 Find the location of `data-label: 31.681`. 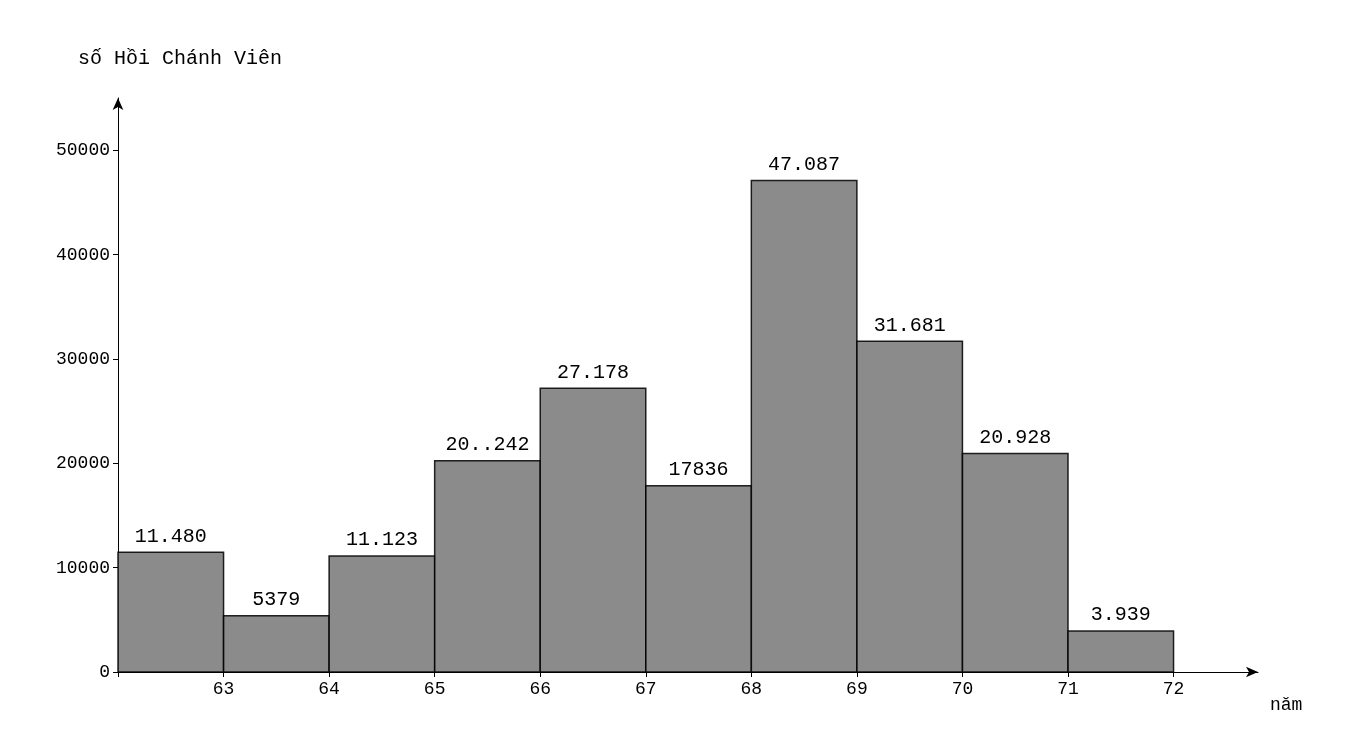

data-label: 31.681 is located at coordinates (909, 325).